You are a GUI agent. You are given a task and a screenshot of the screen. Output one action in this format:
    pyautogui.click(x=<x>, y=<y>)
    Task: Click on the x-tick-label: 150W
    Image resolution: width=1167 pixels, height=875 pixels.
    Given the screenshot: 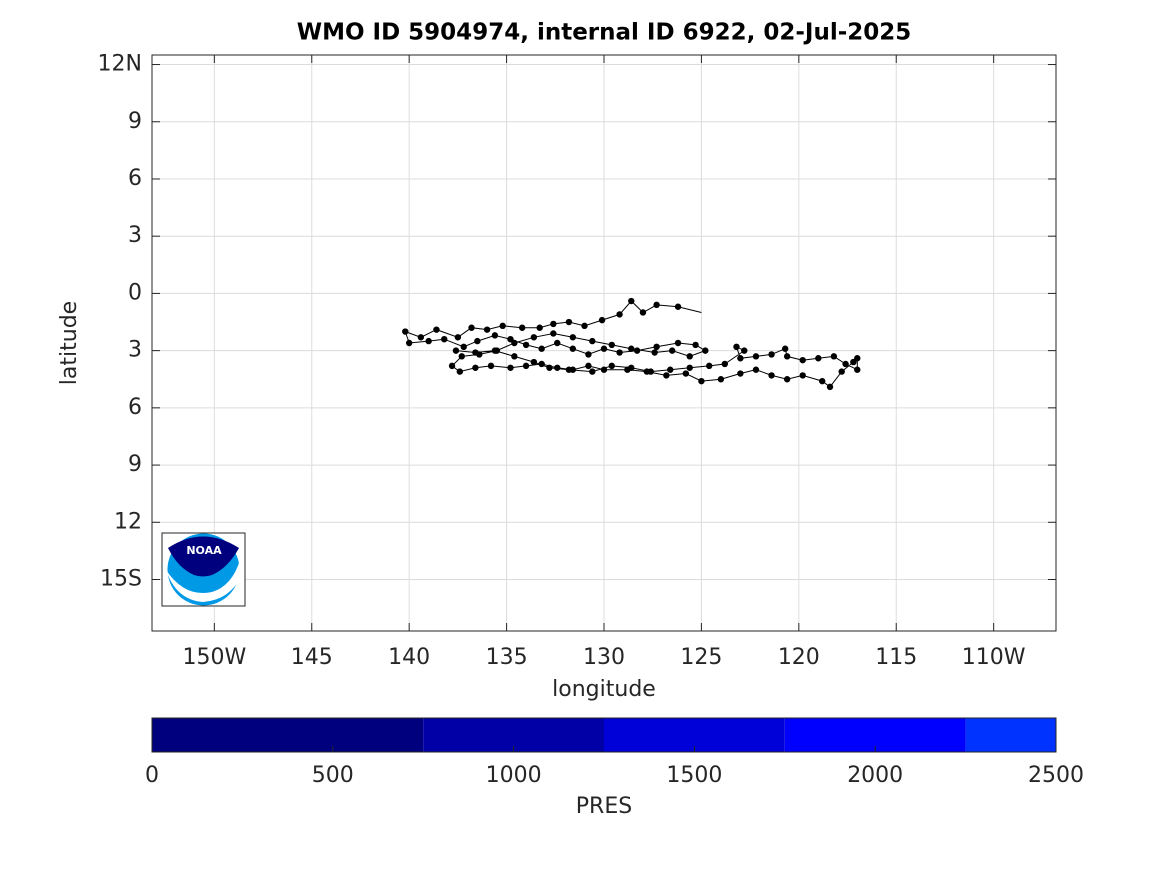 What is the action you would take?
    pyautogui.click(x=214, y=657)
    